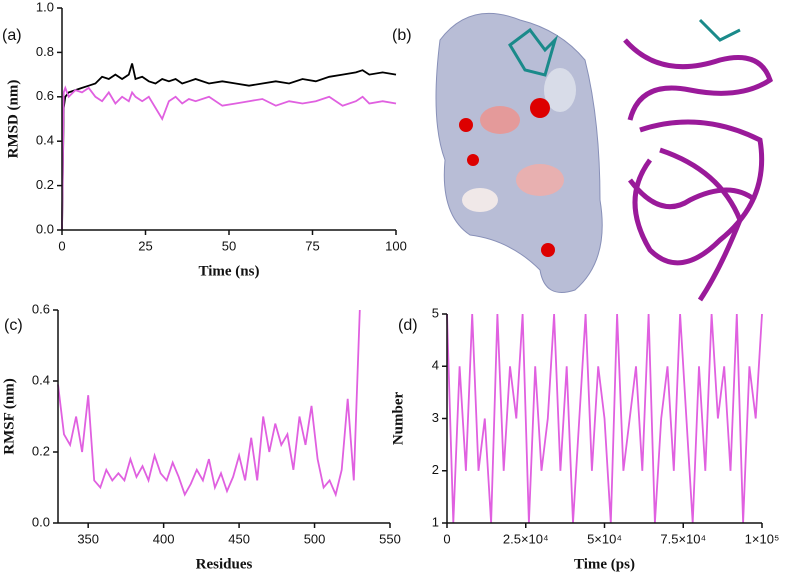  What do you see at coordinates (398, 418) in the screenshot?
I see `y-axis-label: Number` at bounding box center [398, 418].